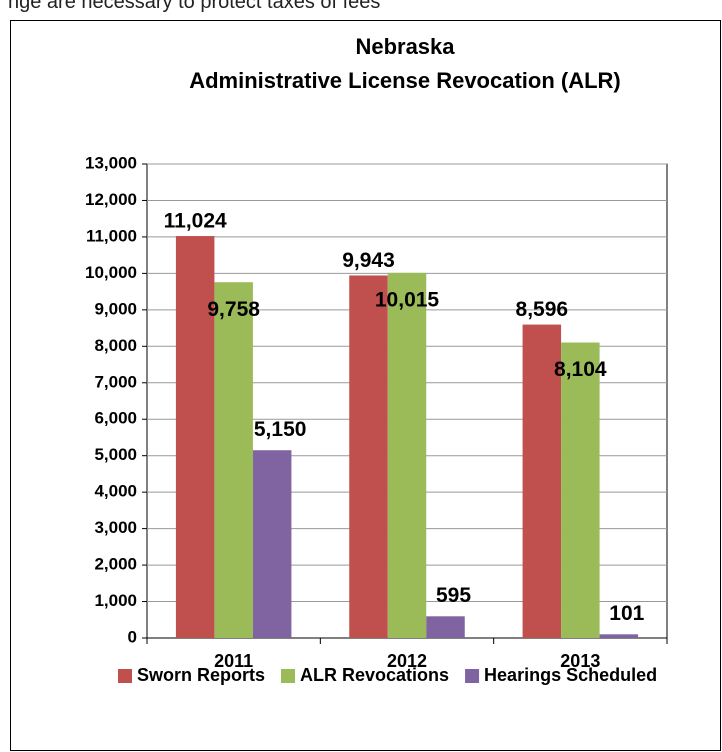 This screenshot has width=722, height=752. Describe the element at coordinates (542, 309) in the screenshot. I see `data-label: 8,596` at that location.